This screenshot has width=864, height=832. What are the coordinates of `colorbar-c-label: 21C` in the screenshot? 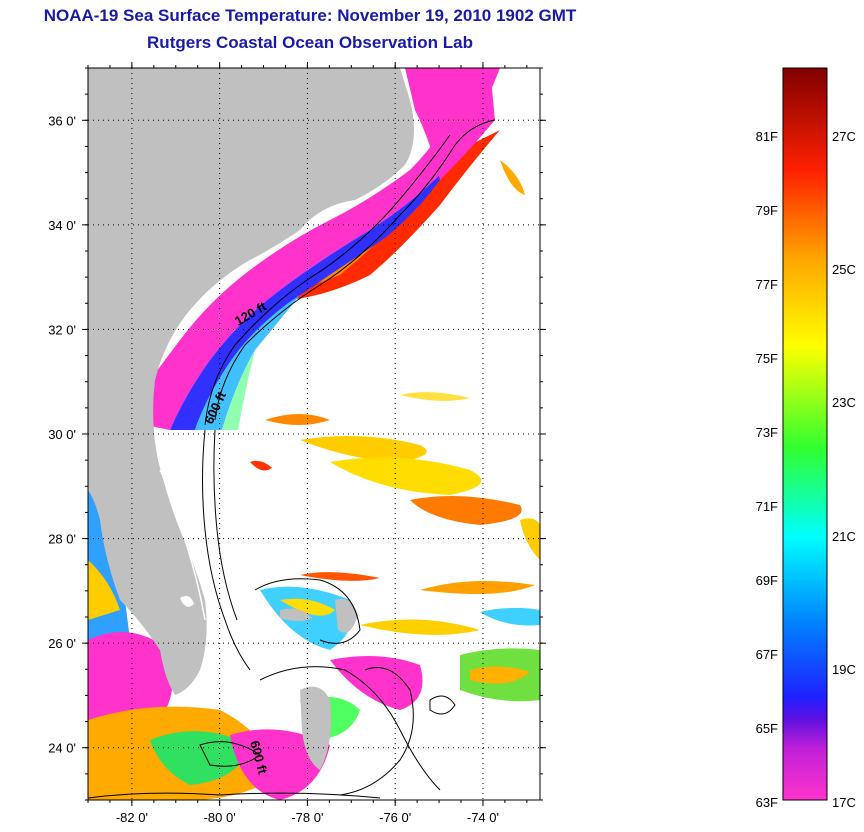 It's located at (844, 536).